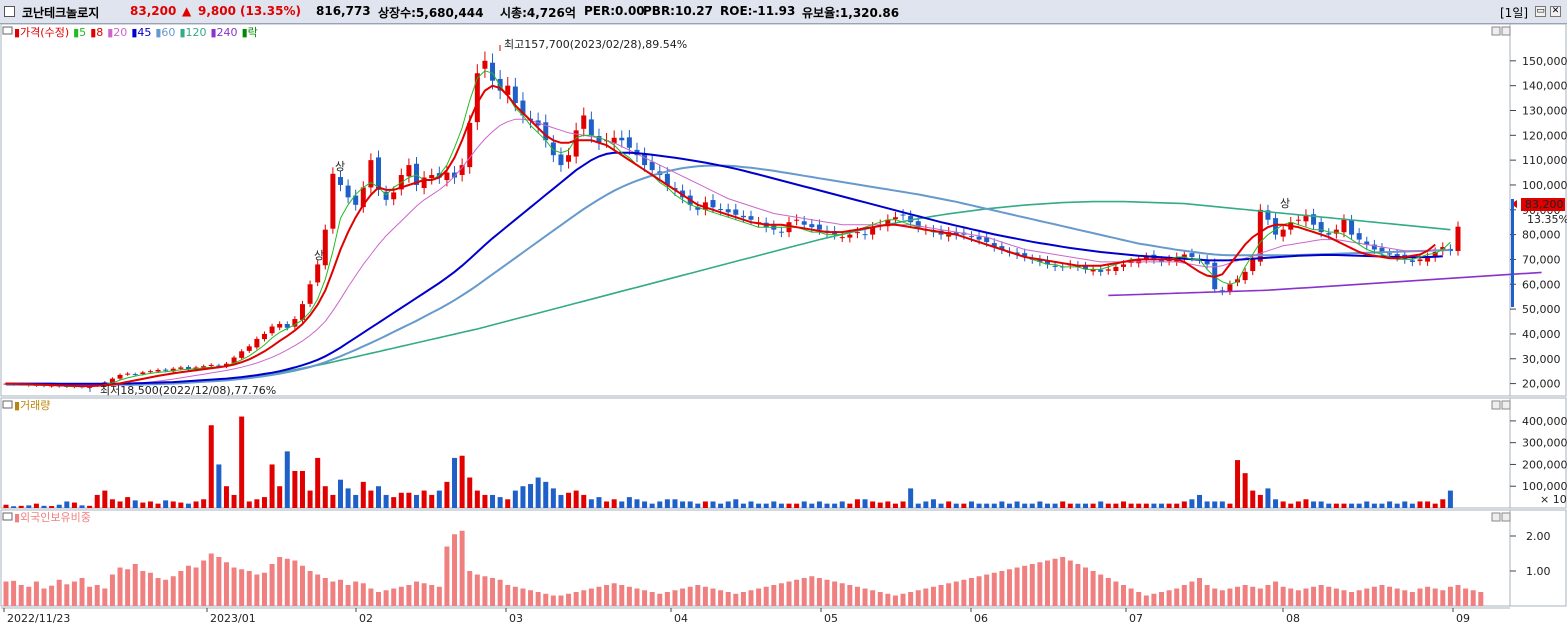 The image size is (1567, 630). Describe the element at coordinates (1540, 11) in the screenshot. I see `minimize-button: ▭` at that location.